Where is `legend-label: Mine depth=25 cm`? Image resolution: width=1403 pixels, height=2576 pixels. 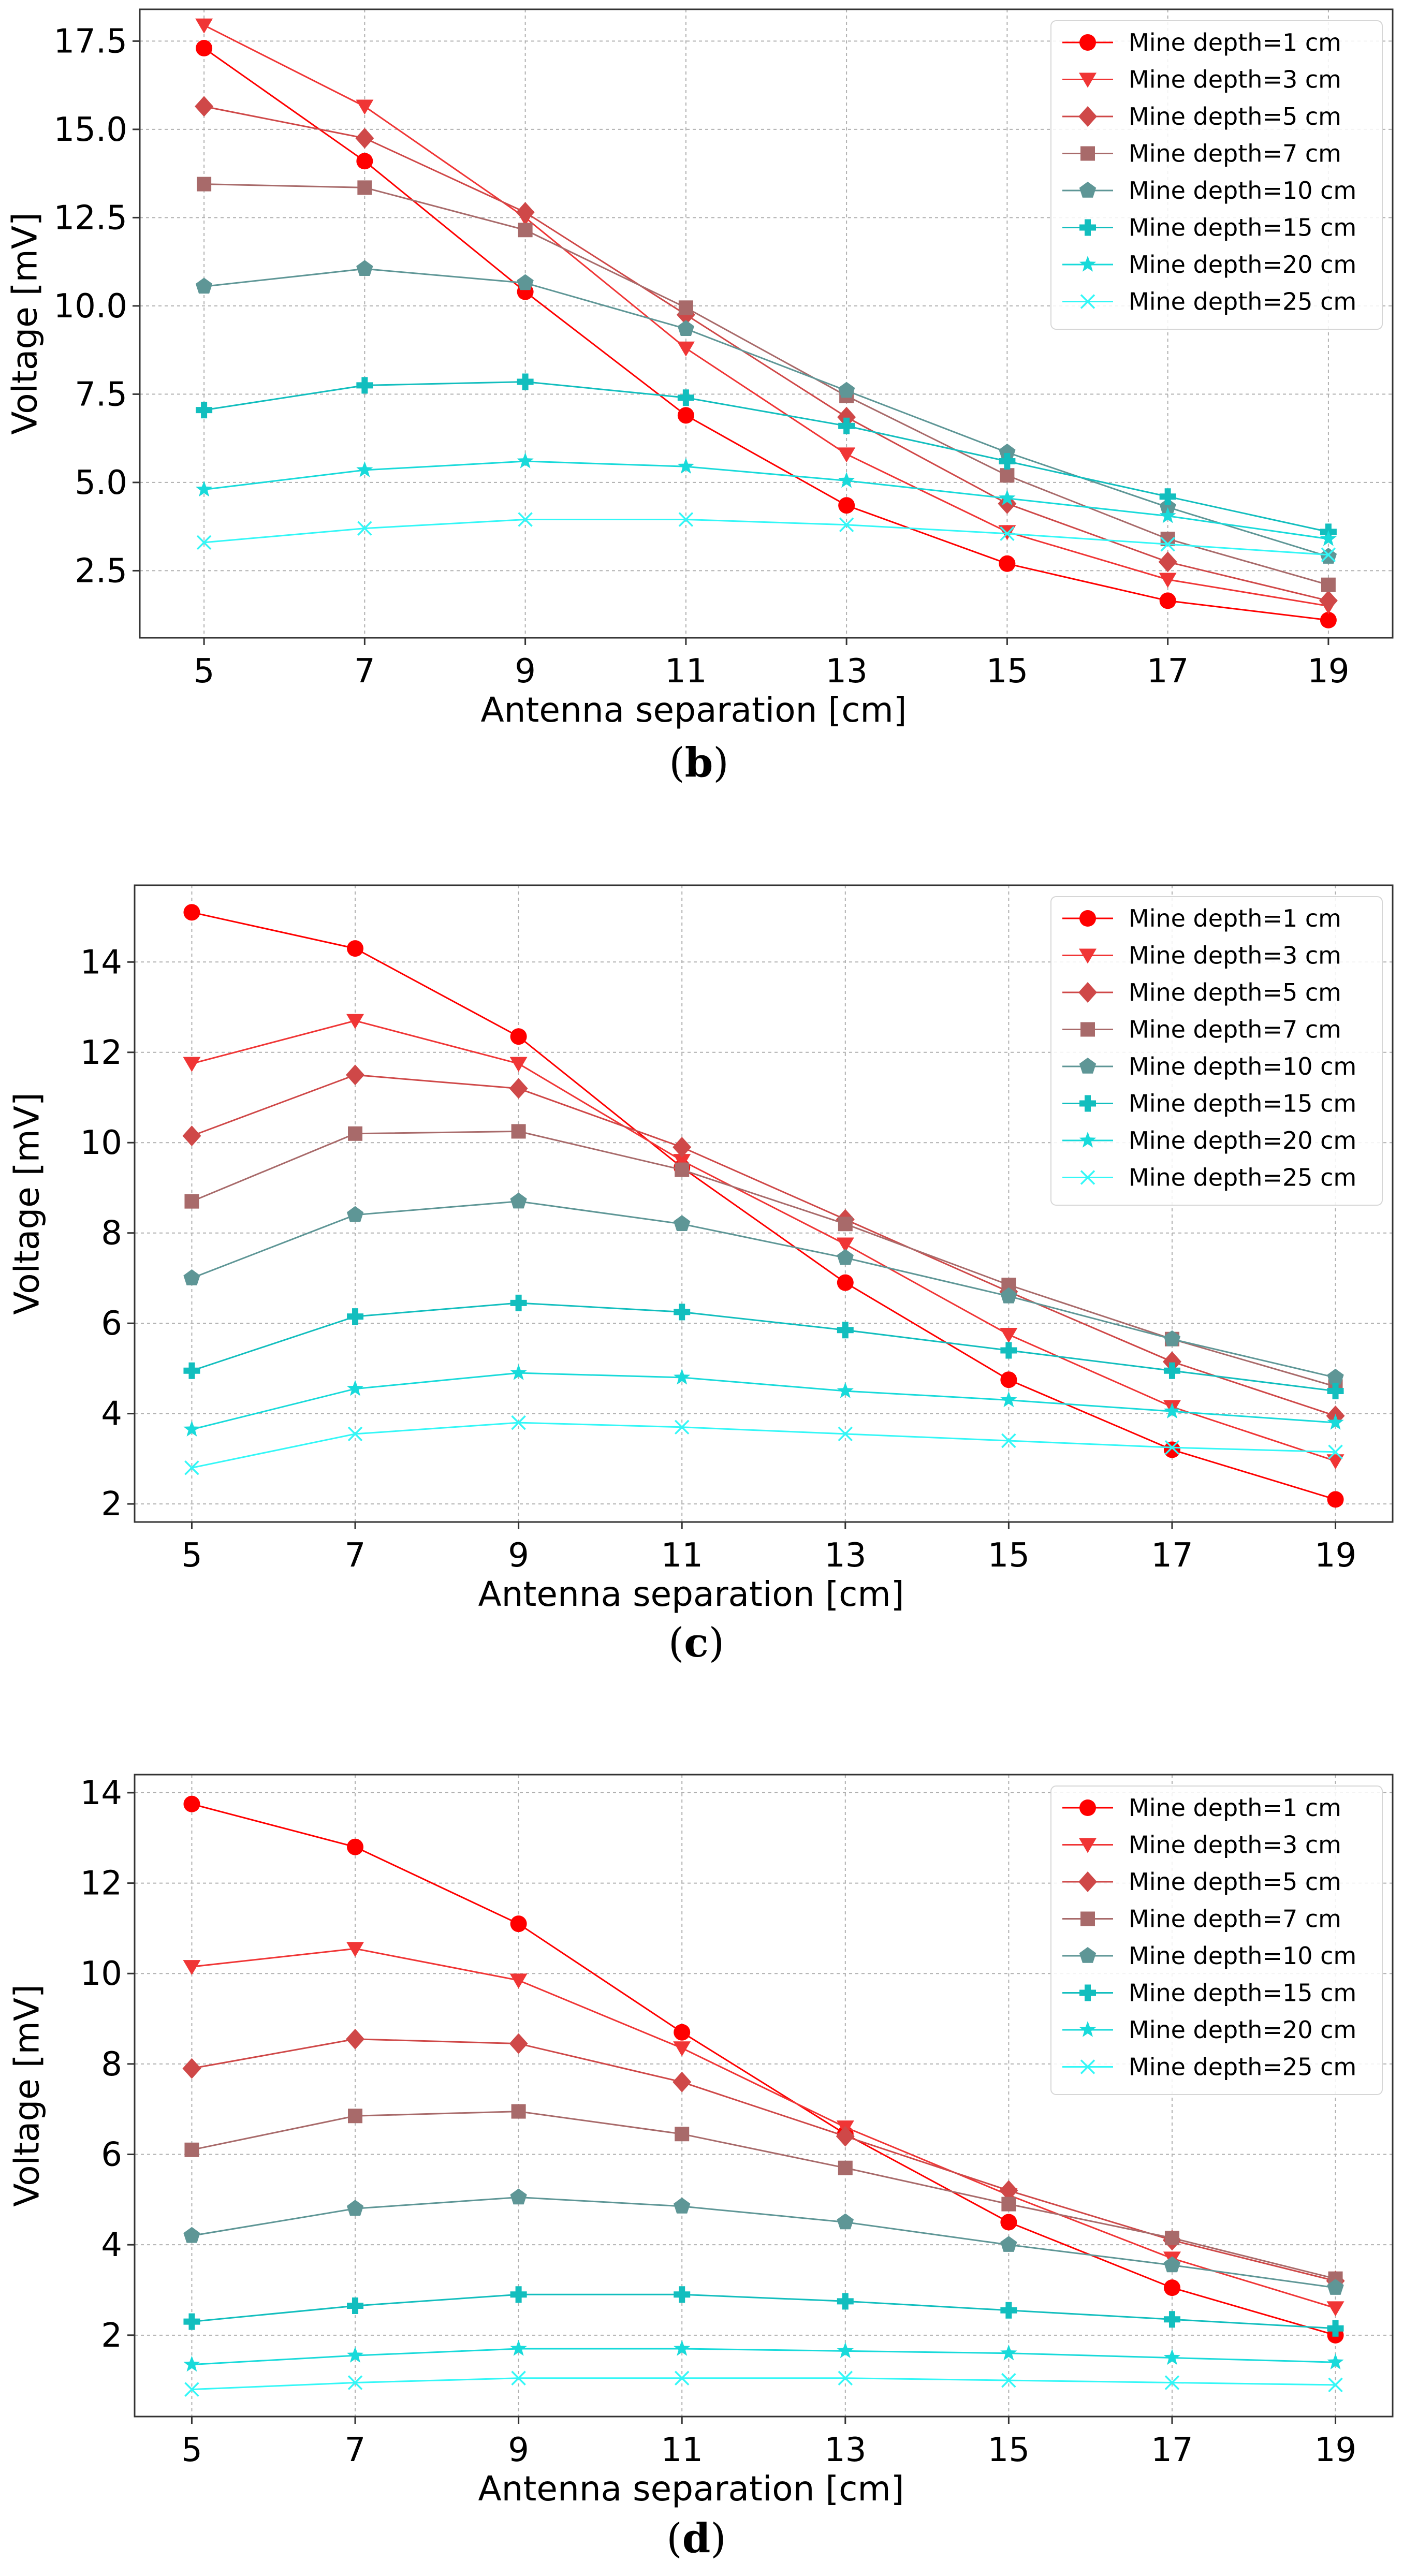 legend-label: Mine depth=25 cm is located at coordinates (1242, 302).